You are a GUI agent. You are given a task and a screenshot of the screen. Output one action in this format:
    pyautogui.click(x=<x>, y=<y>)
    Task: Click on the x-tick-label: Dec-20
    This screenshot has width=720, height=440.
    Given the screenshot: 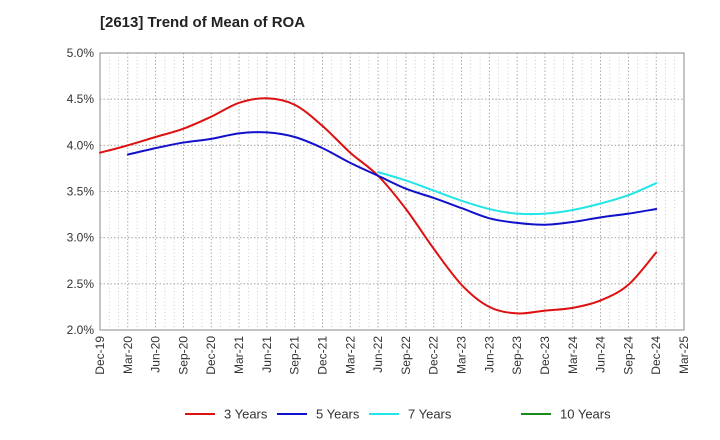 What is the action you would take?
    pyautogui.click(x=211, y=355)
    